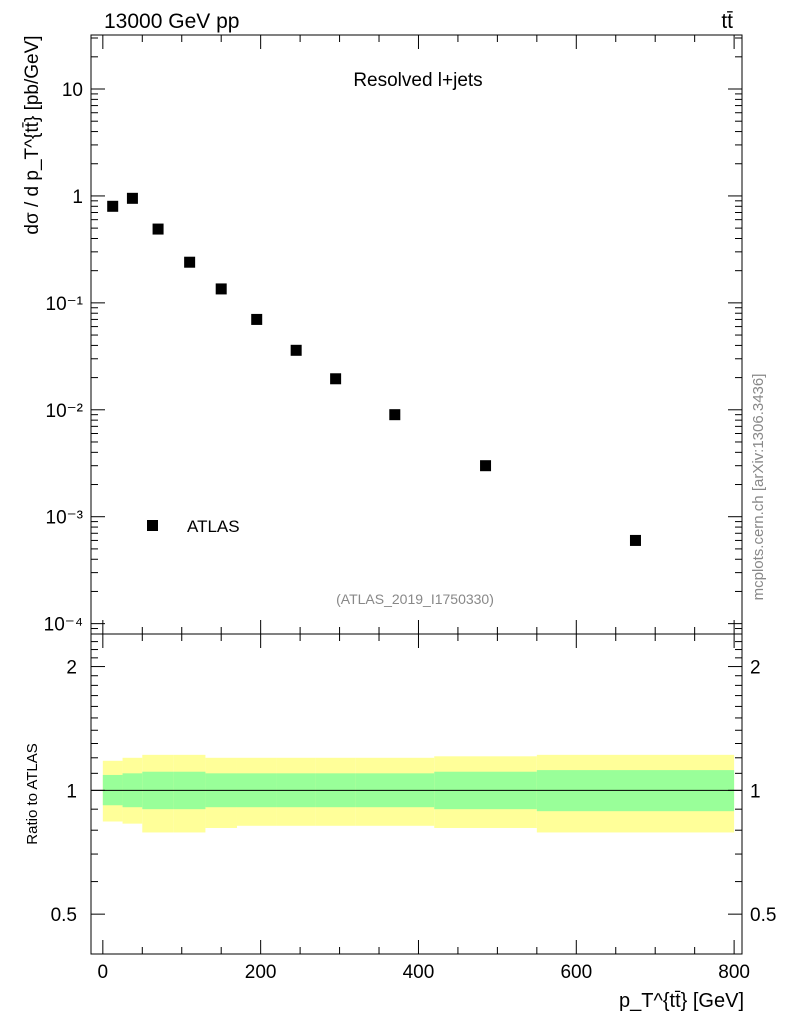 The image size is (786, 1024). What do you see at coordinates (32, 793) in the screenshot?
I see `bottom-y-axis-label: Ratio to ATLAS` at bounding box center [32, 793].